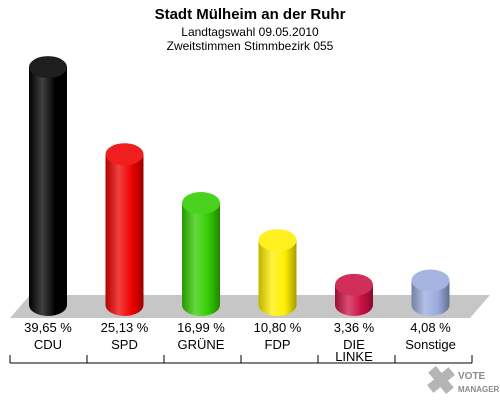  What do you see at coordinates (479, 389) in the screenshot?
I see `logo-manager-text: MANAGER` at bounding box center [479, 389].